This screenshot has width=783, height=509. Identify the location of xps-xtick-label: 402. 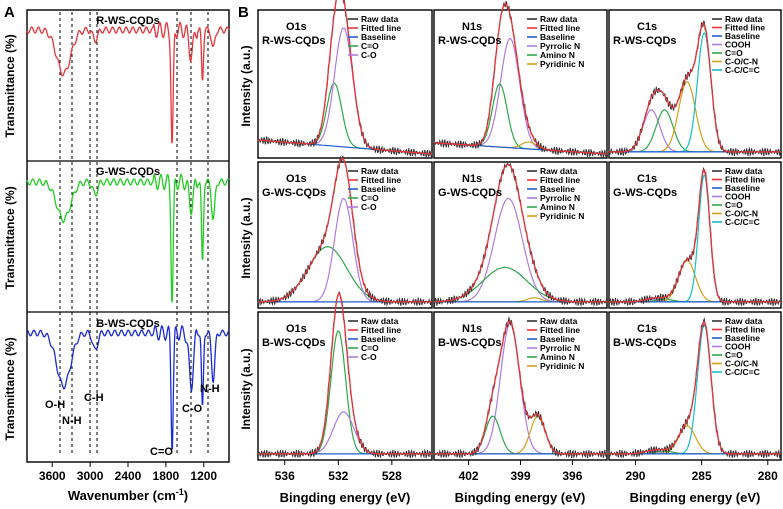
(469, 476).